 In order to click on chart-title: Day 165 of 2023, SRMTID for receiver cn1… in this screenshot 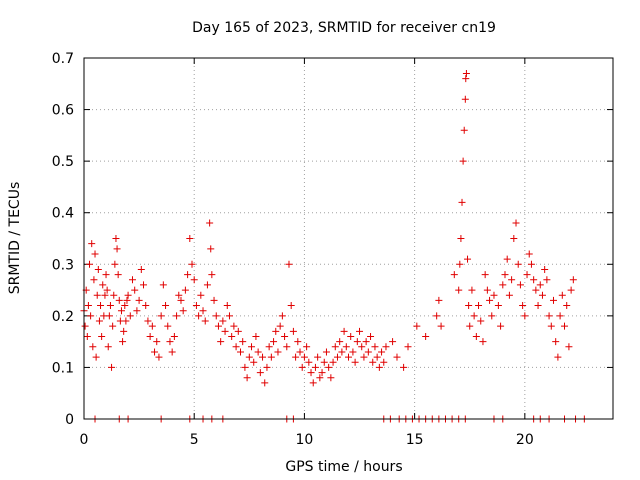, I will do `click(344, 28)`.